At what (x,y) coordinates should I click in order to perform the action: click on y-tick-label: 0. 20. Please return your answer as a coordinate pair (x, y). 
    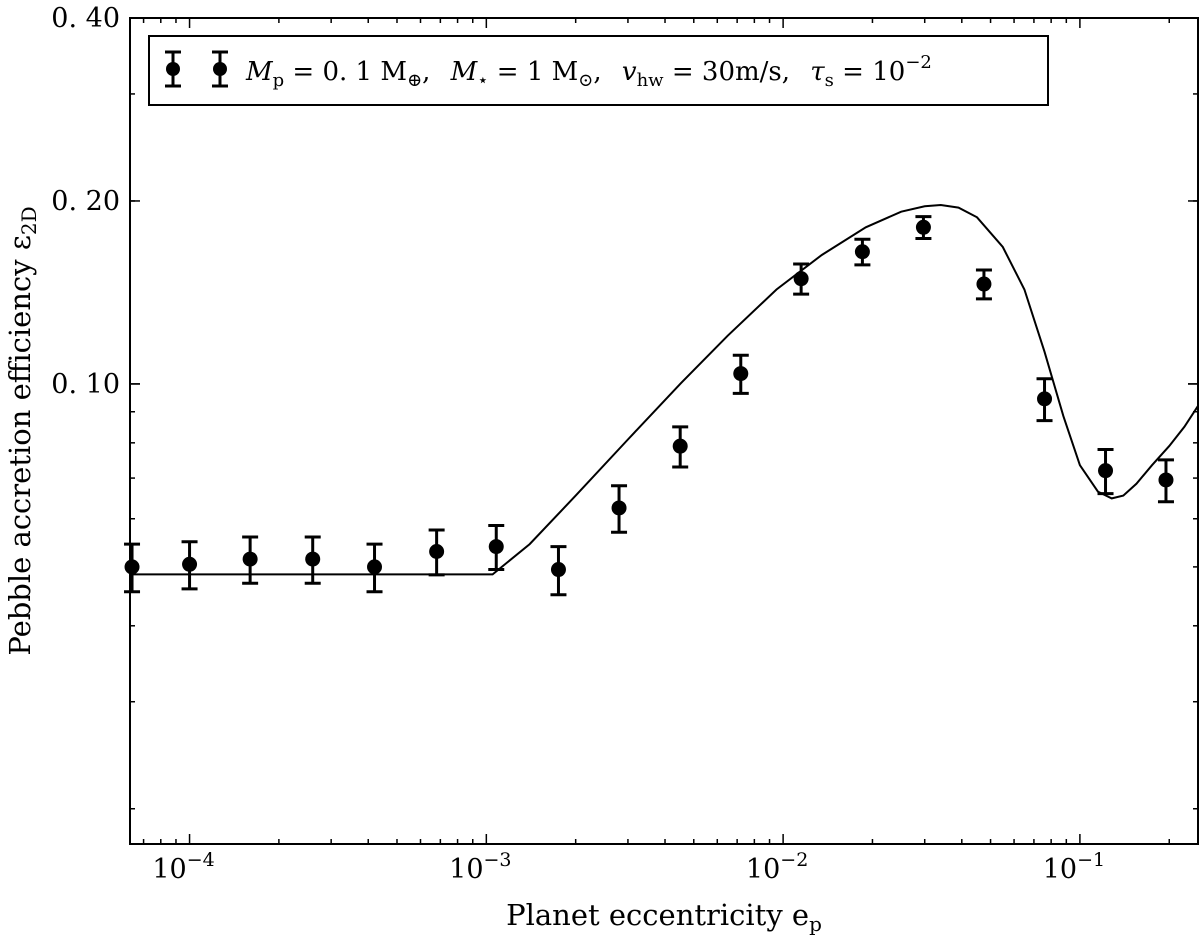
    Looking at the image, I should click on (85, 201).